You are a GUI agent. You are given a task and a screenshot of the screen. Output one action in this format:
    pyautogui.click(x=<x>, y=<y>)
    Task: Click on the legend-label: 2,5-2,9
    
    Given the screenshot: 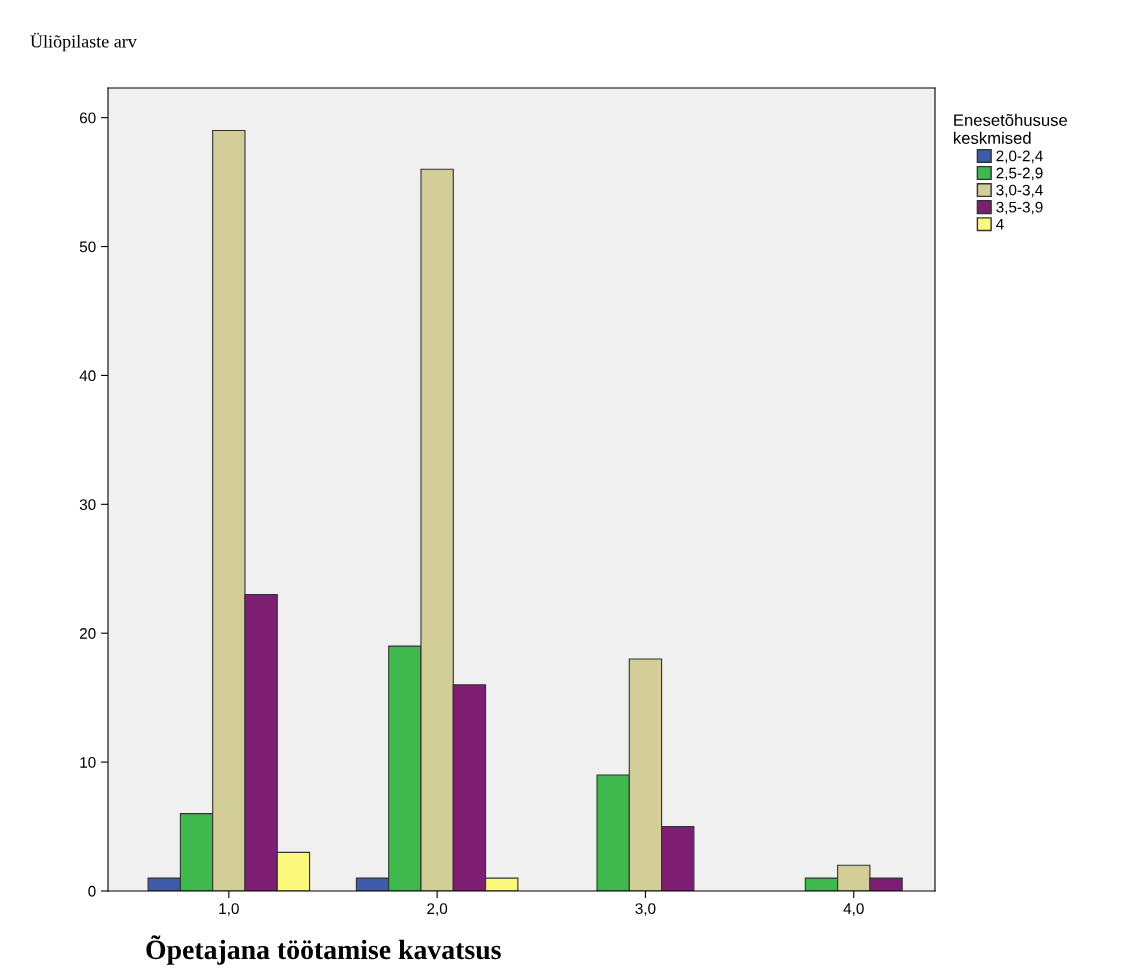 What is the action you would take?
    pyautogui.click(x=1019, y=174)
    